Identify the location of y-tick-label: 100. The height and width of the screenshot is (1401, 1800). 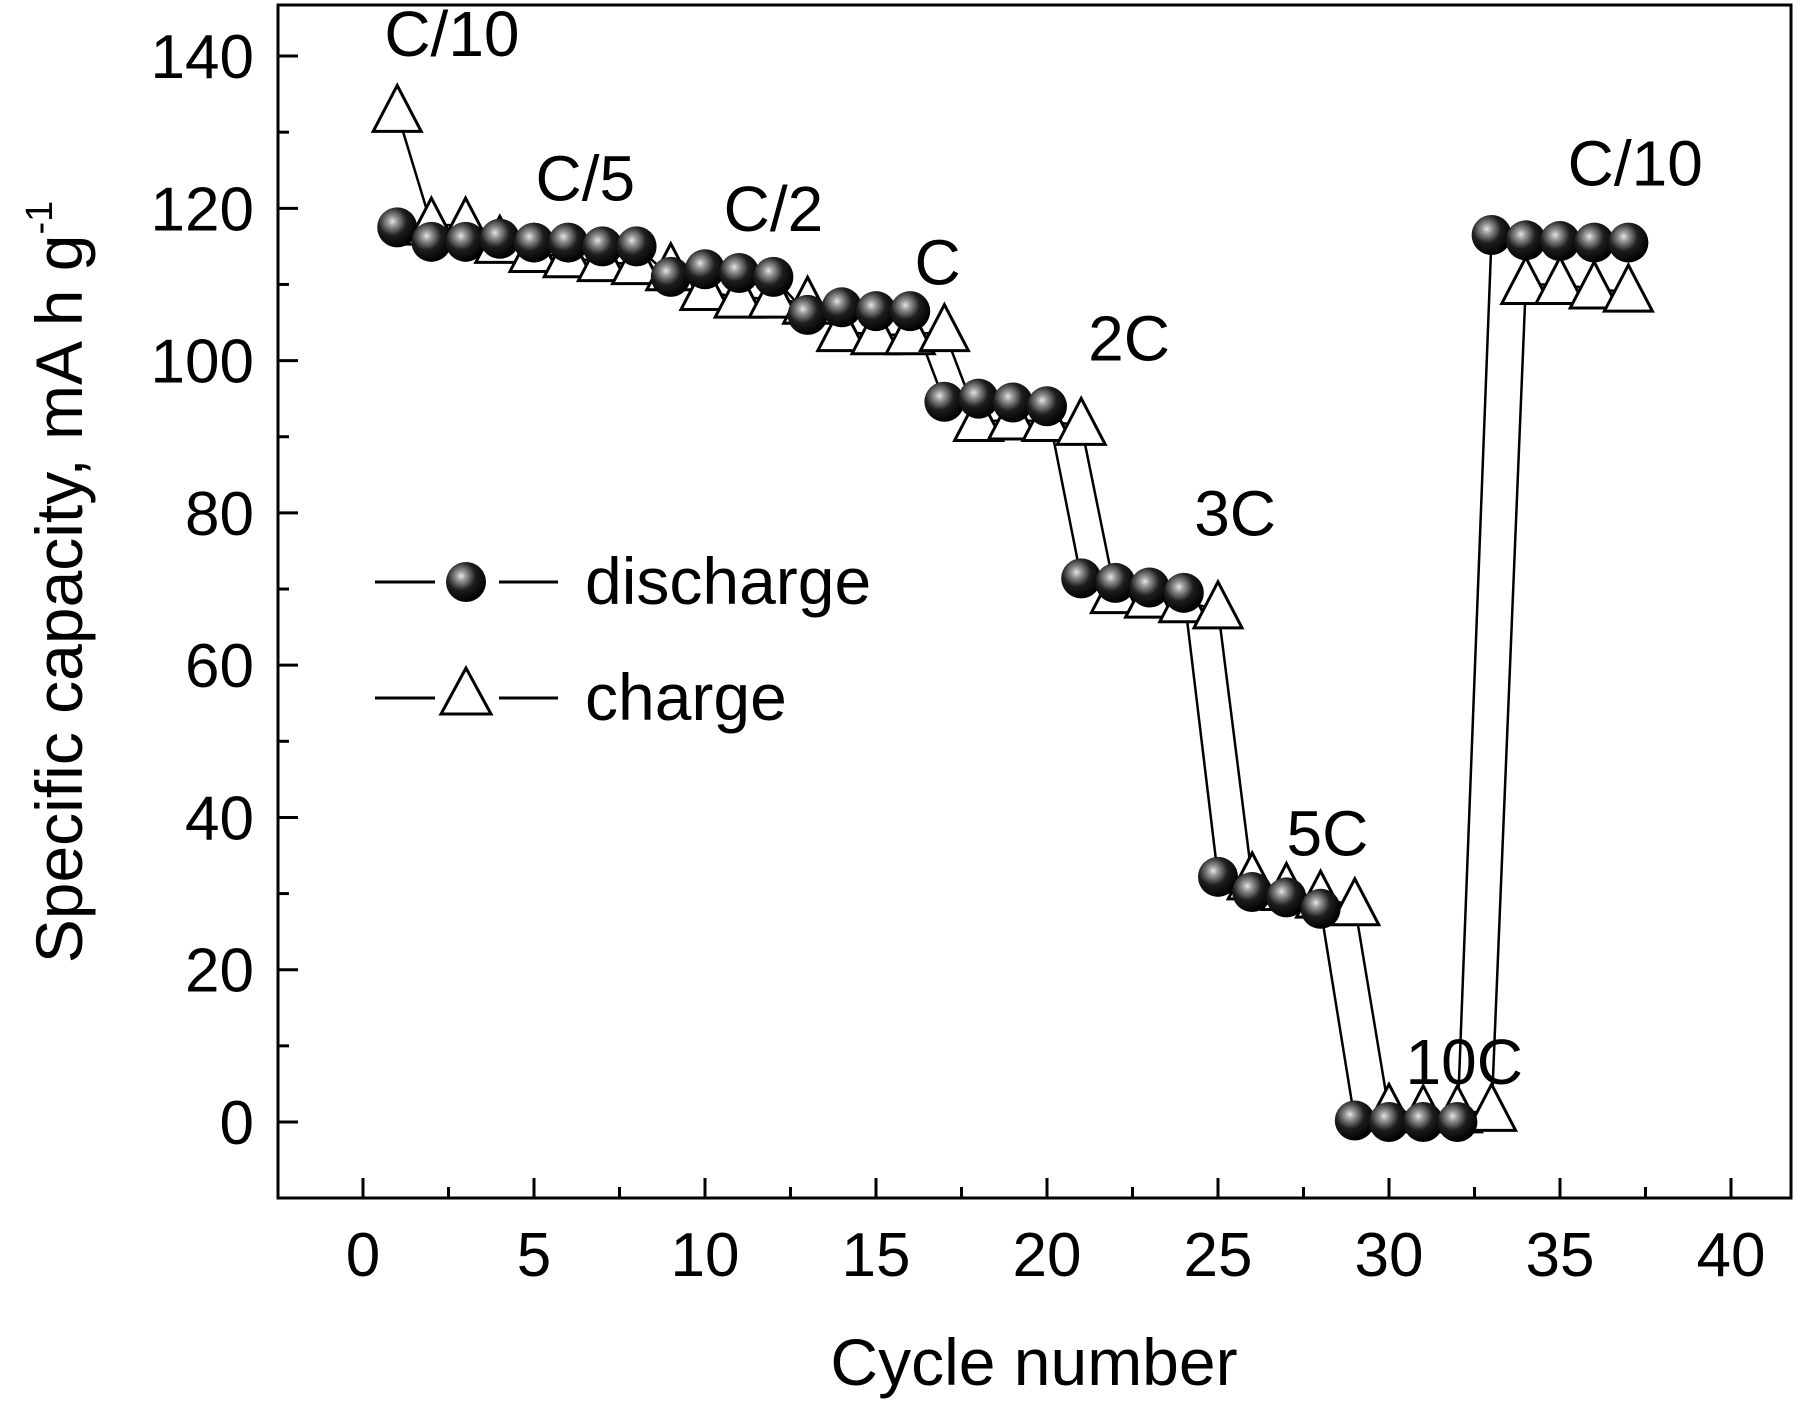
(202, 362).